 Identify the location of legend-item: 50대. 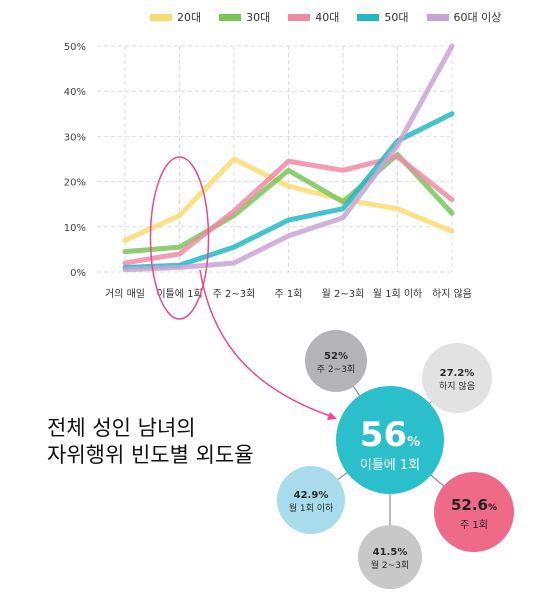
(383, 17).